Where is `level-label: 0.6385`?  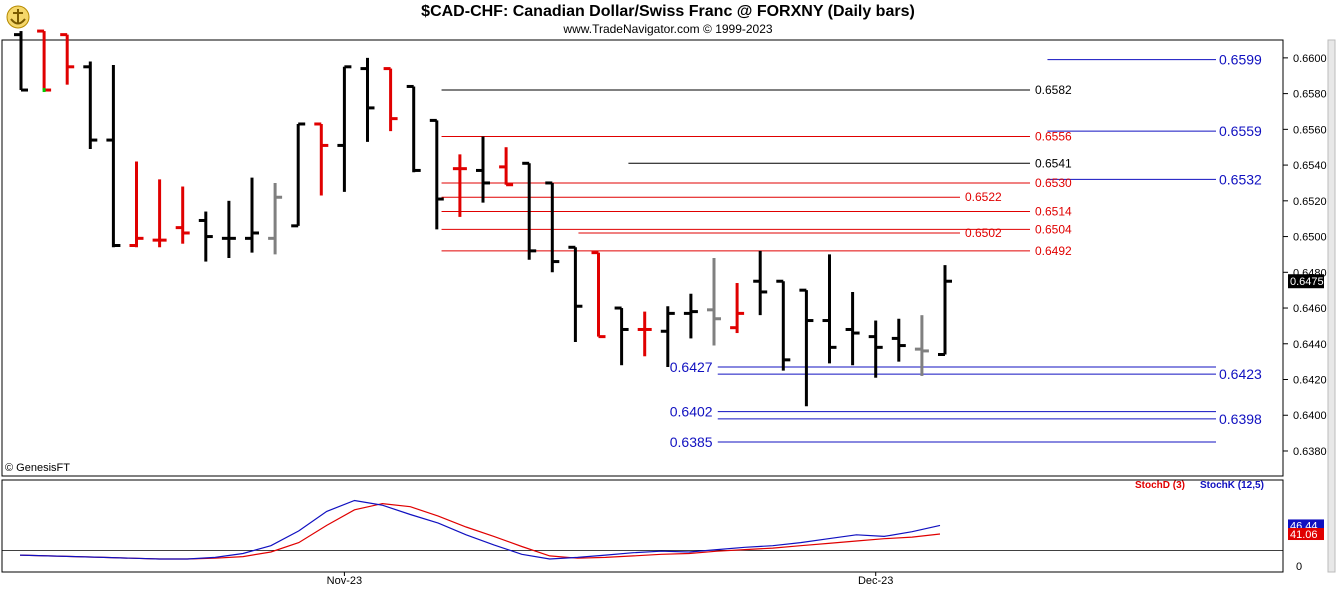 level-label: 0.6385 is located at coordinates (691, 442).